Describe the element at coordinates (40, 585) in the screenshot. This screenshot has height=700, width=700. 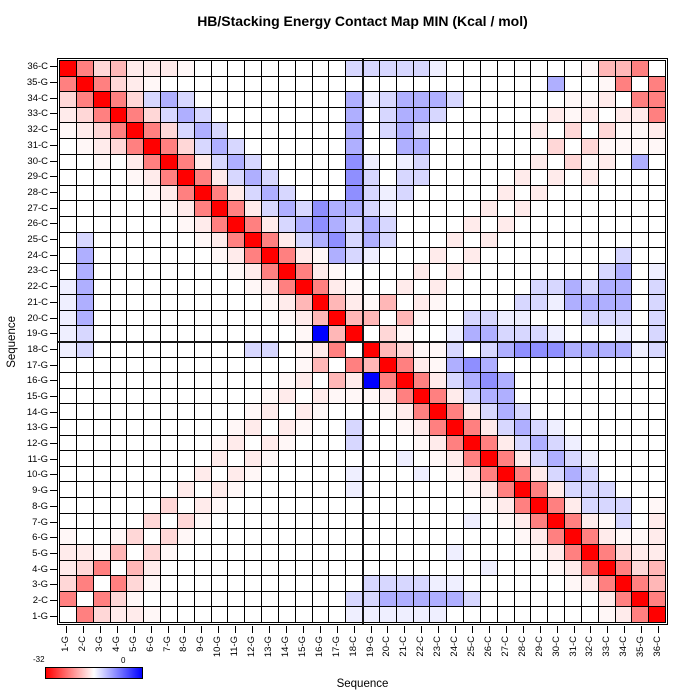
I see `y-axis-tick-label: 3-G` at that location.